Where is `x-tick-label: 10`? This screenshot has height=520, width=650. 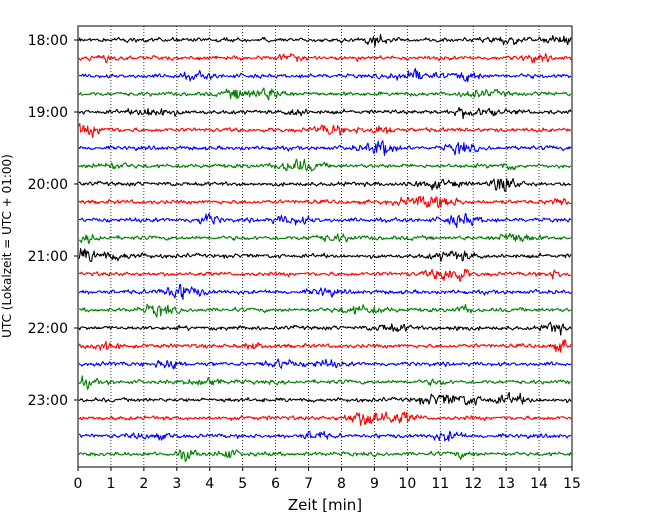 x-tick-label: 10 is located at coordinates (407, 484).